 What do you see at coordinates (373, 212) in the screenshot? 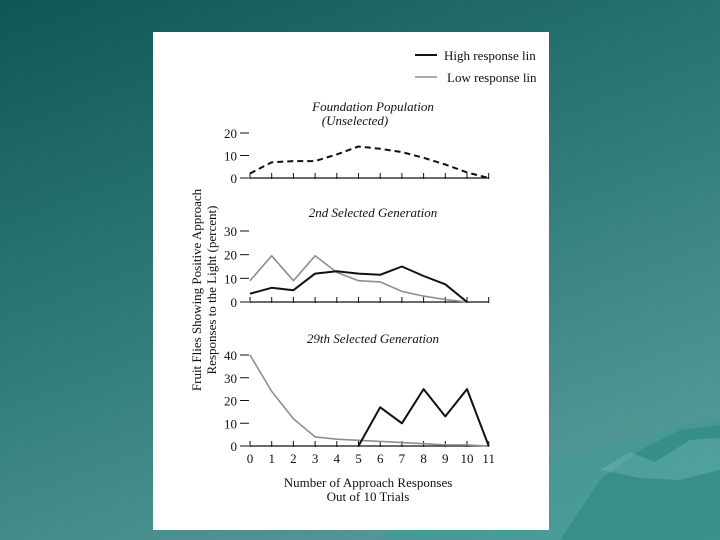
I see `panel2-title: 2nd Selected Generation` at bounding box center [373, 212].